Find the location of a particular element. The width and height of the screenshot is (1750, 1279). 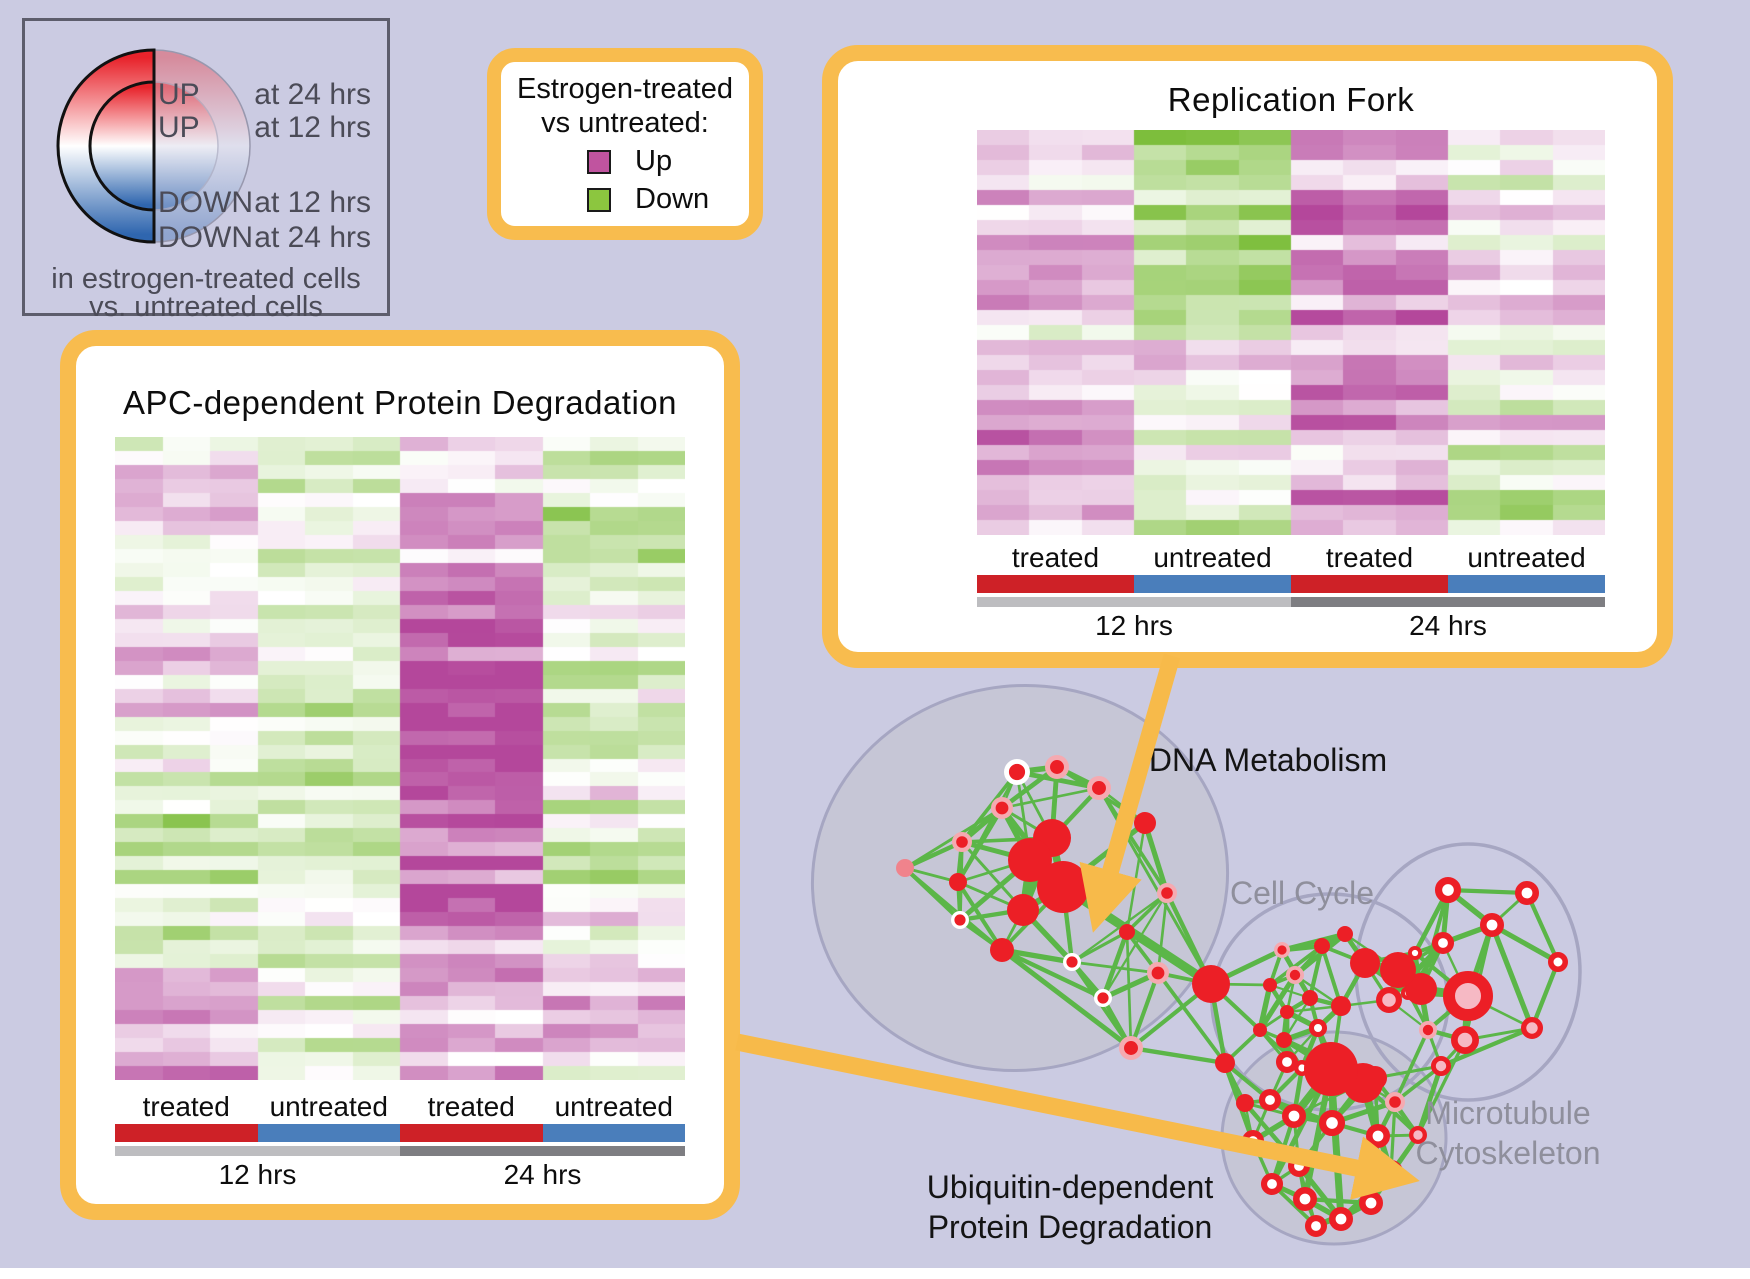

group-label-treated-12: treated is located at coordinates (1055, 557).